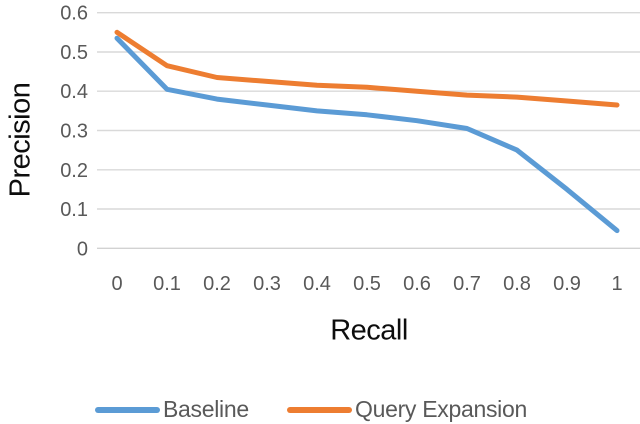 Image resolution: width=640 pixels, height=424 pixels. Describe the element at coordinates (74, 171) in the screenshot. I see `y-tick-label: 0.2` at that location.